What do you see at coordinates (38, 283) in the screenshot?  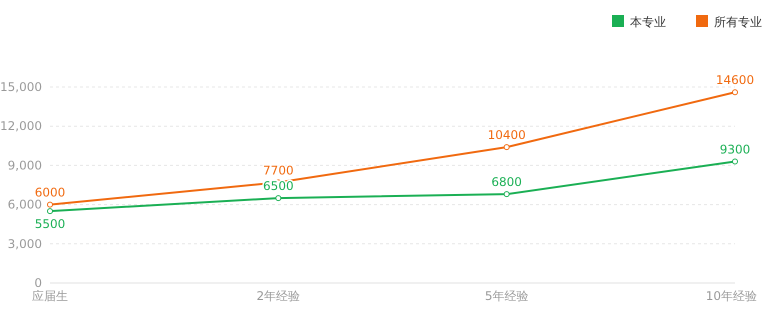 I see `y-tick-label: 0` at bounding box center [38, 283].